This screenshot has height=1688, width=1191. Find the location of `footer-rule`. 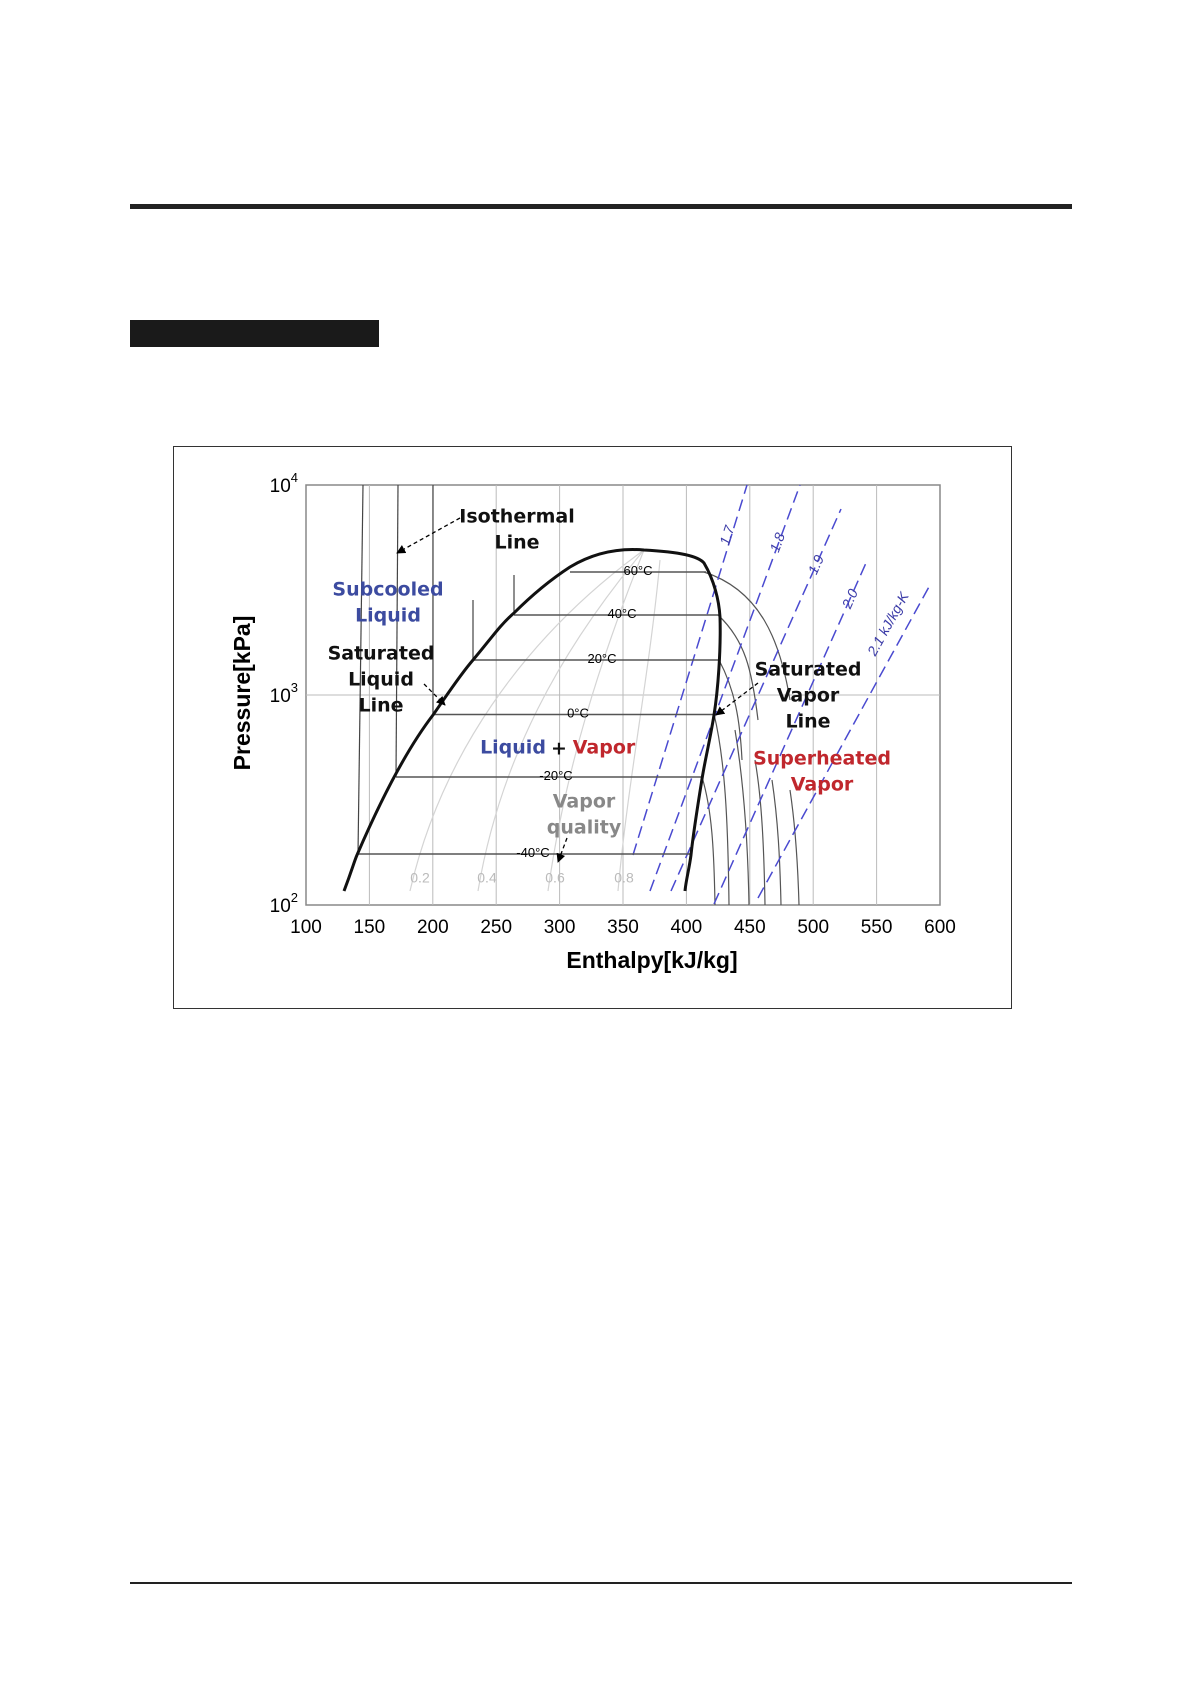

footer-rule is located at coordinates (601, 1583).